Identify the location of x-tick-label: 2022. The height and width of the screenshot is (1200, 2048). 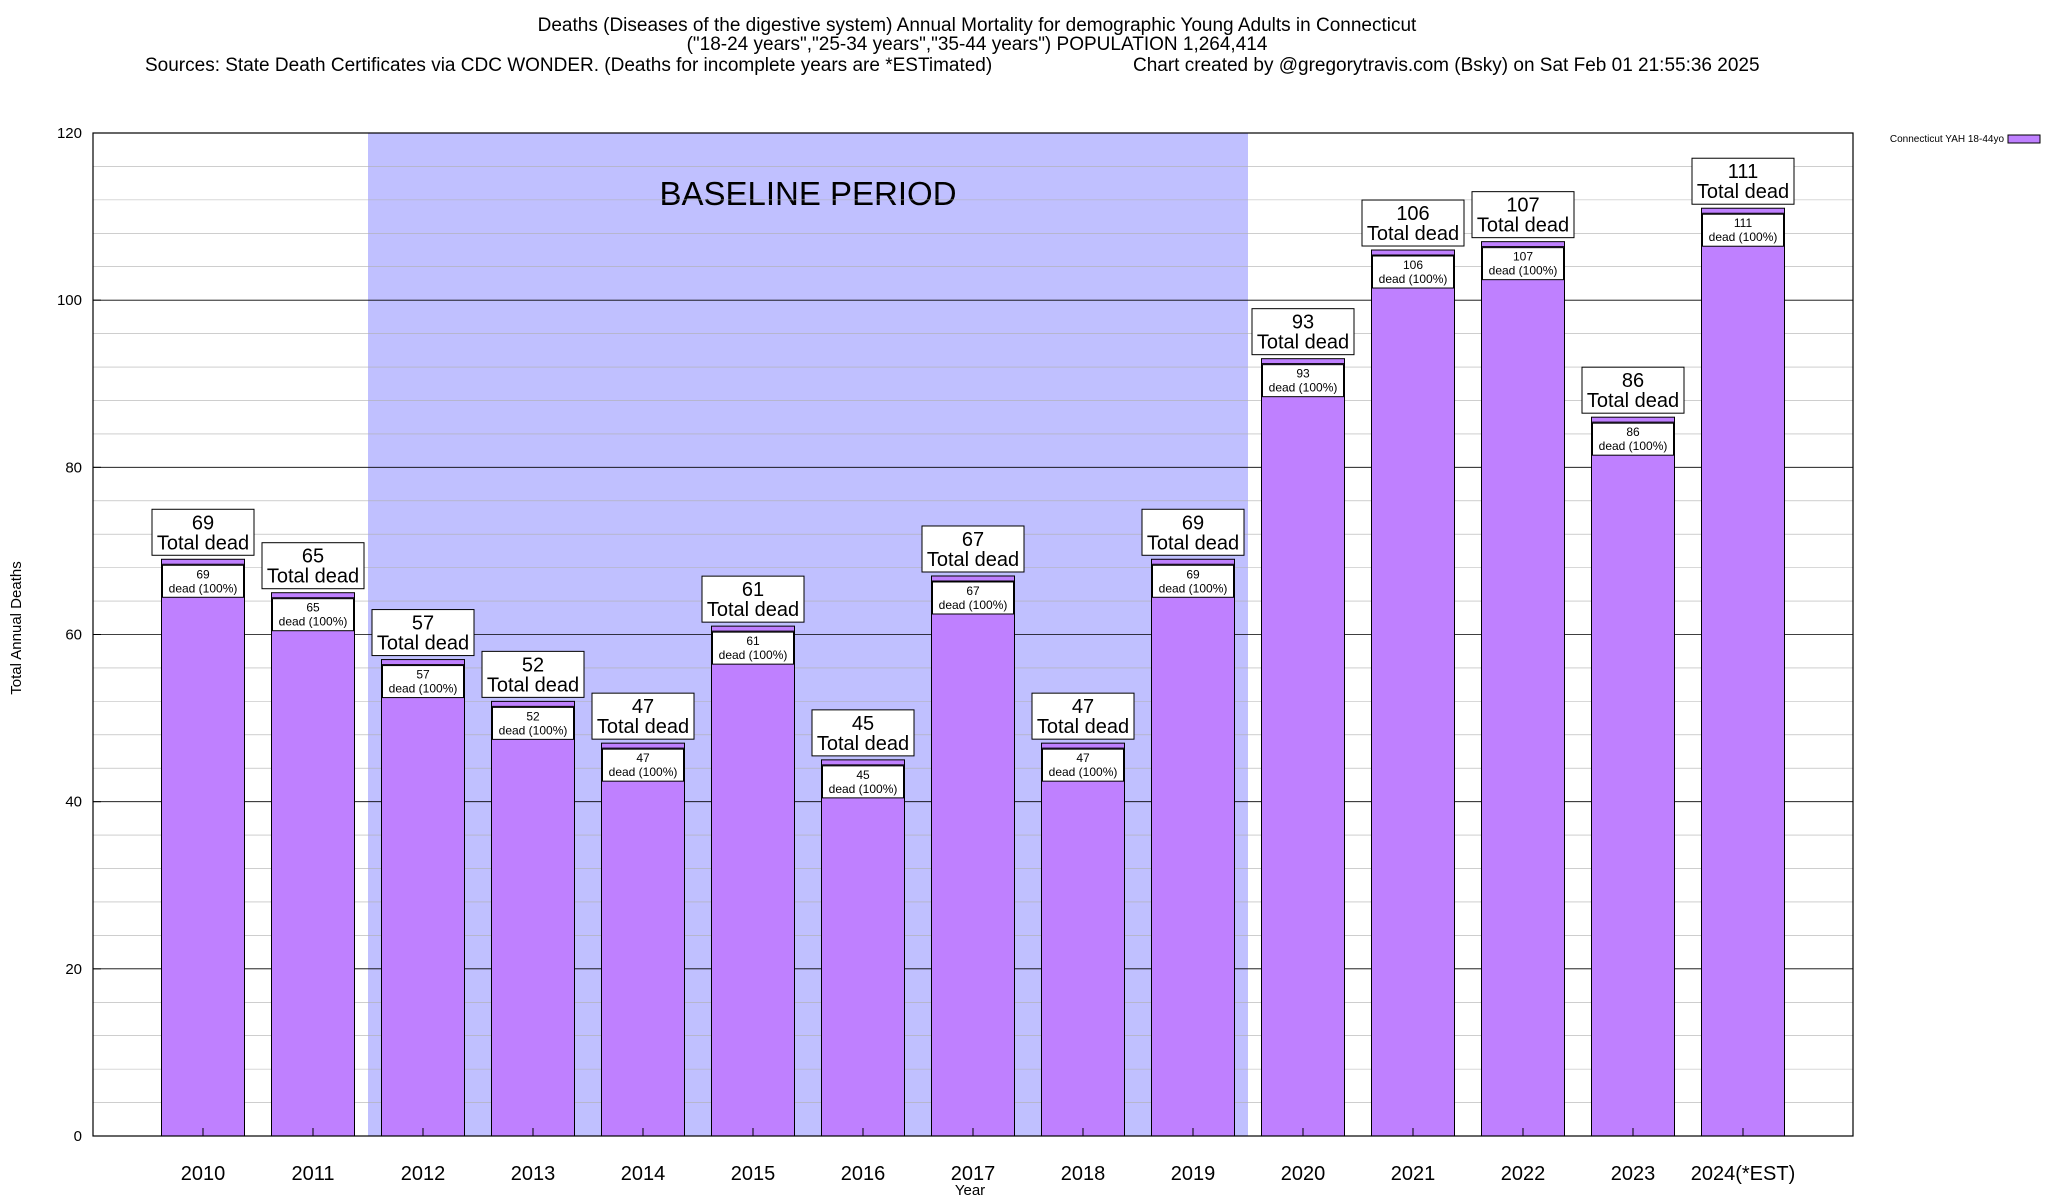
(1523, 1174).